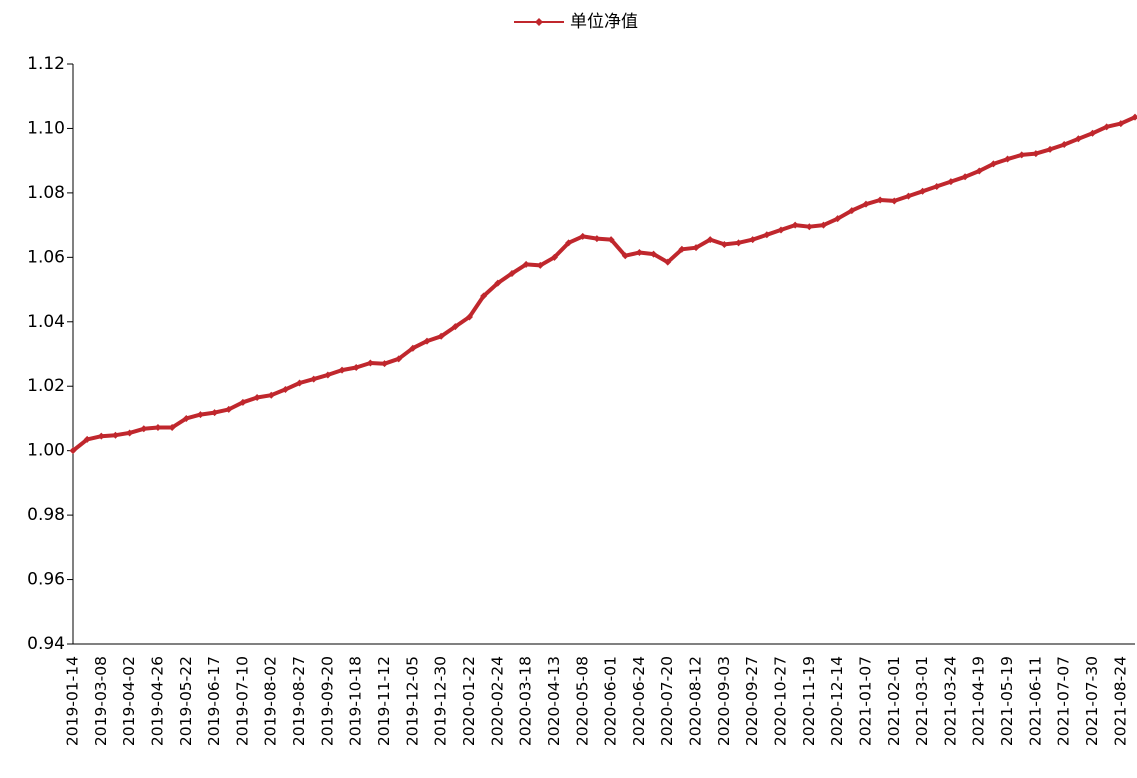 This screenshot has width=1137, height=778. I want to click on y-tick-label: 0.96, so click(46, 580).